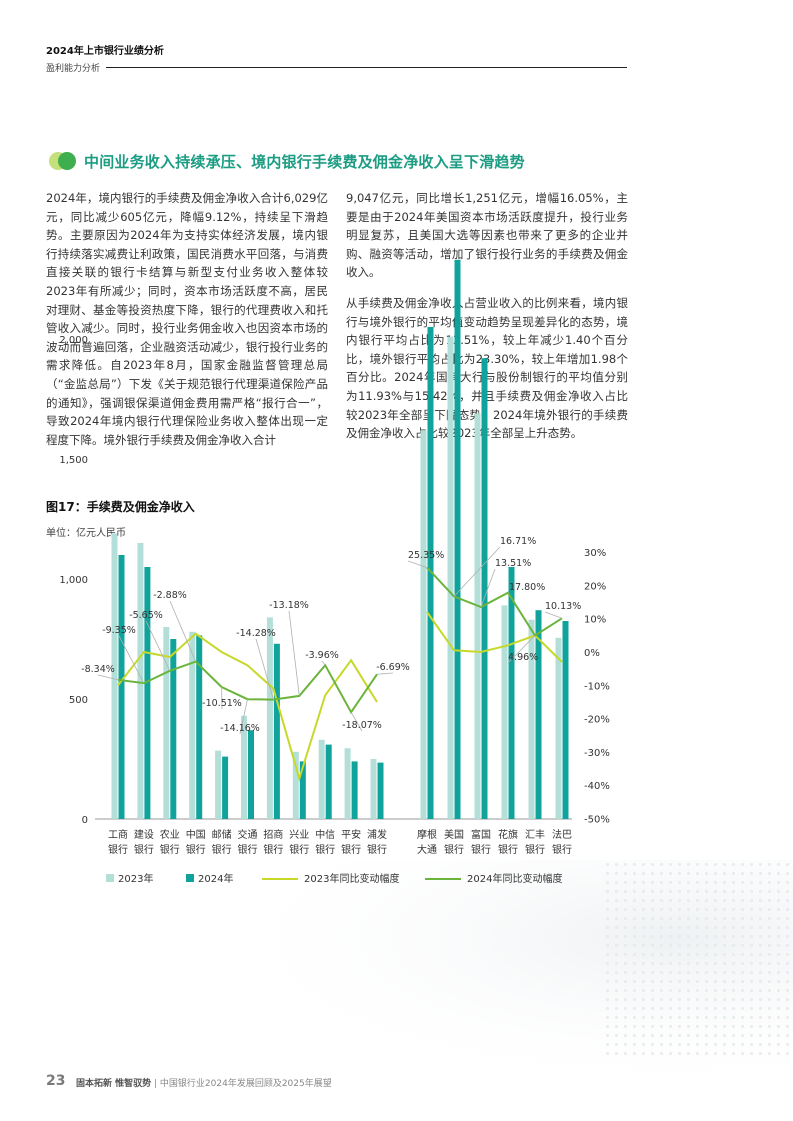 Image resolution: width=793 pixels, height=1121 pixels. I want to click on legend-label: 2023年, so click(135, 878).